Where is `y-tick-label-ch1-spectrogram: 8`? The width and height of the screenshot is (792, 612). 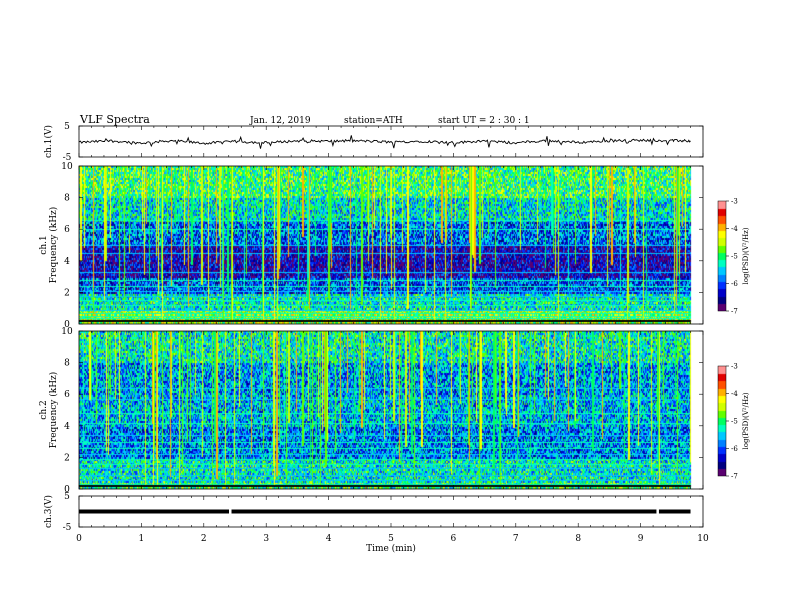
y-tick-label-ch1-spectrogram: 8 is located at coordinates (67, 199).